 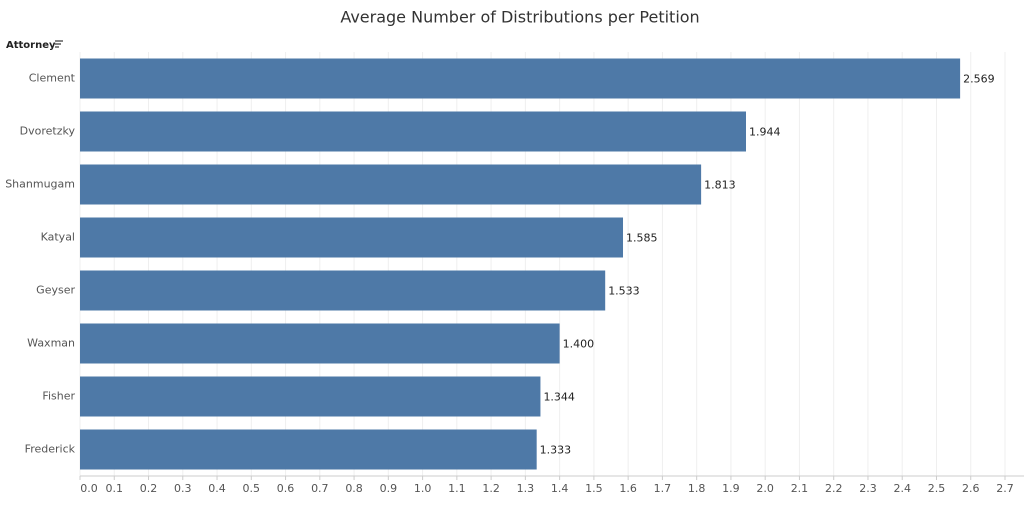 What do you see at coordinates (354, 488) in the screenshot?
I see `x-tick-label: 0.8` at bounding box center [354, 488].